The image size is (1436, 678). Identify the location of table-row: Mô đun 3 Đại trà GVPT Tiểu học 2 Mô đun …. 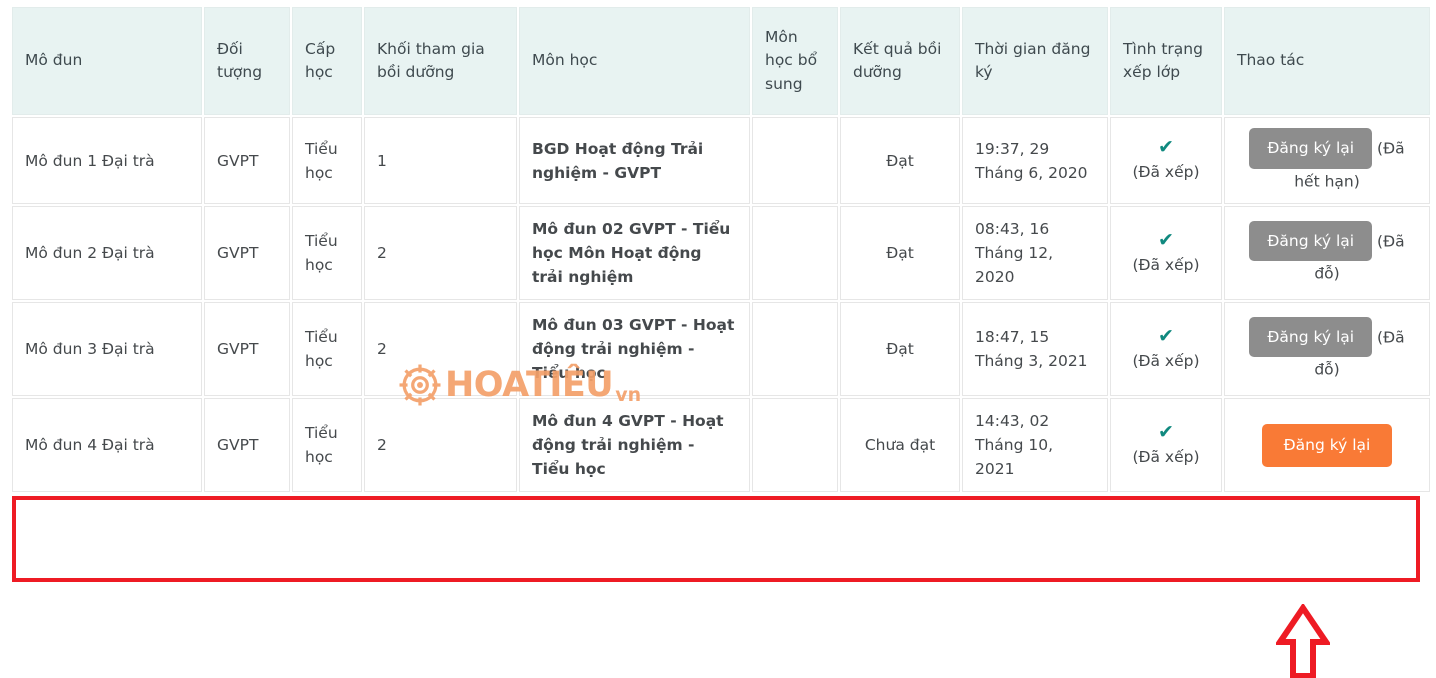
(721, 349).